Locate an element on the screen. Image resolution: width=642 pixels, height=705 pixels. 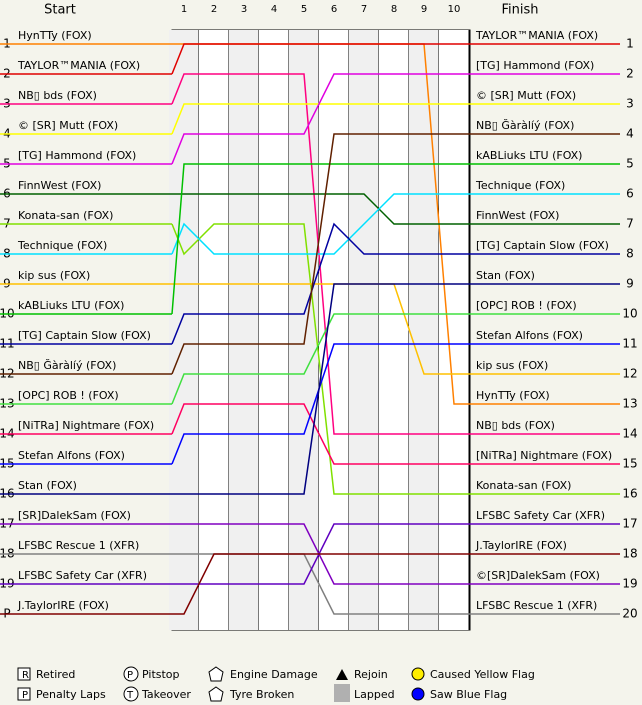
lap-label: 10 is located at coordinates (454, 9).